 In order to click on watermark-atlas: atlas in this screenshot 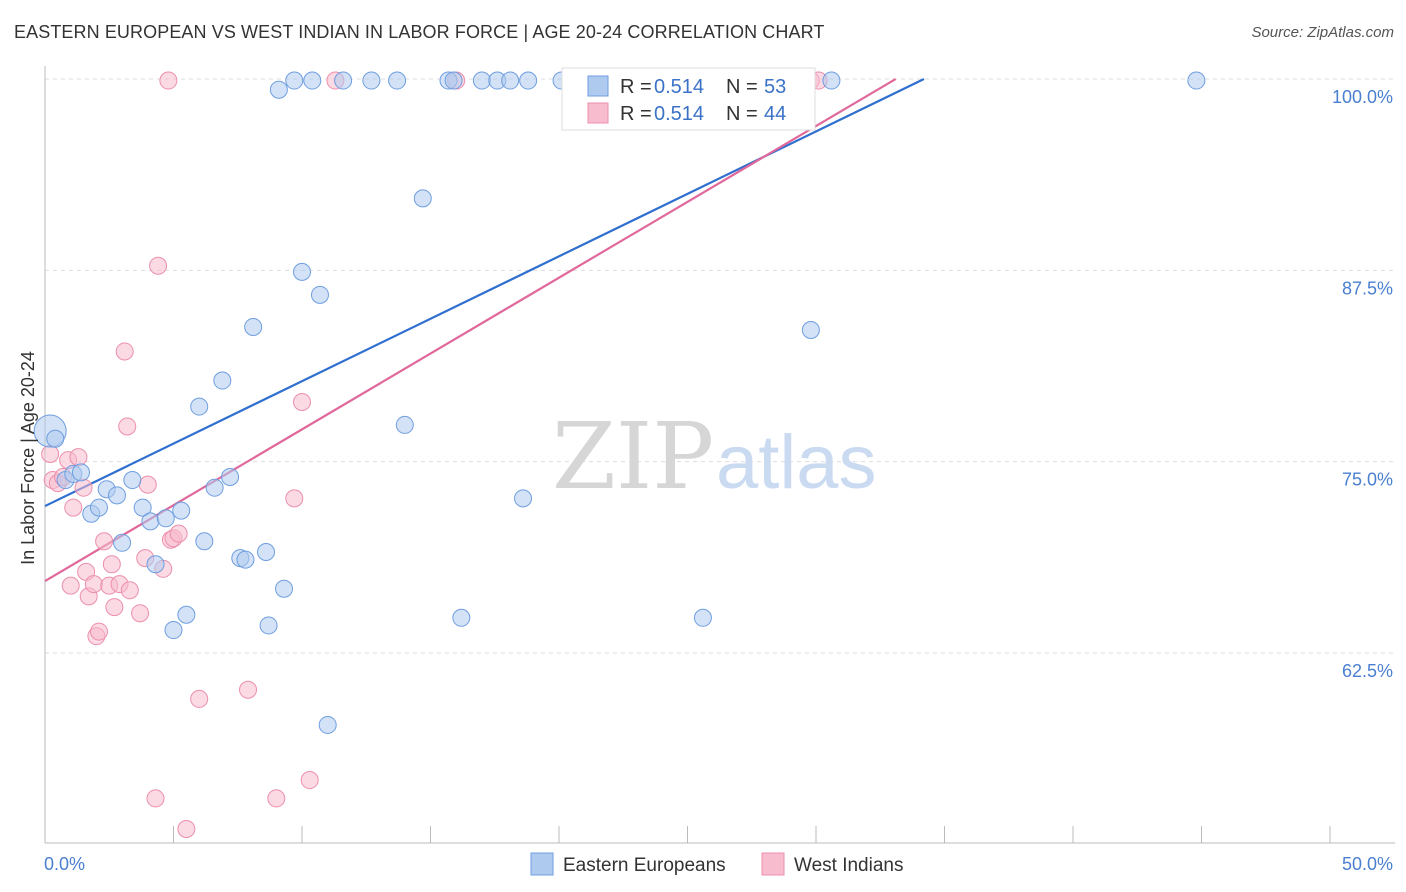, I will do `click(796, 462)`.